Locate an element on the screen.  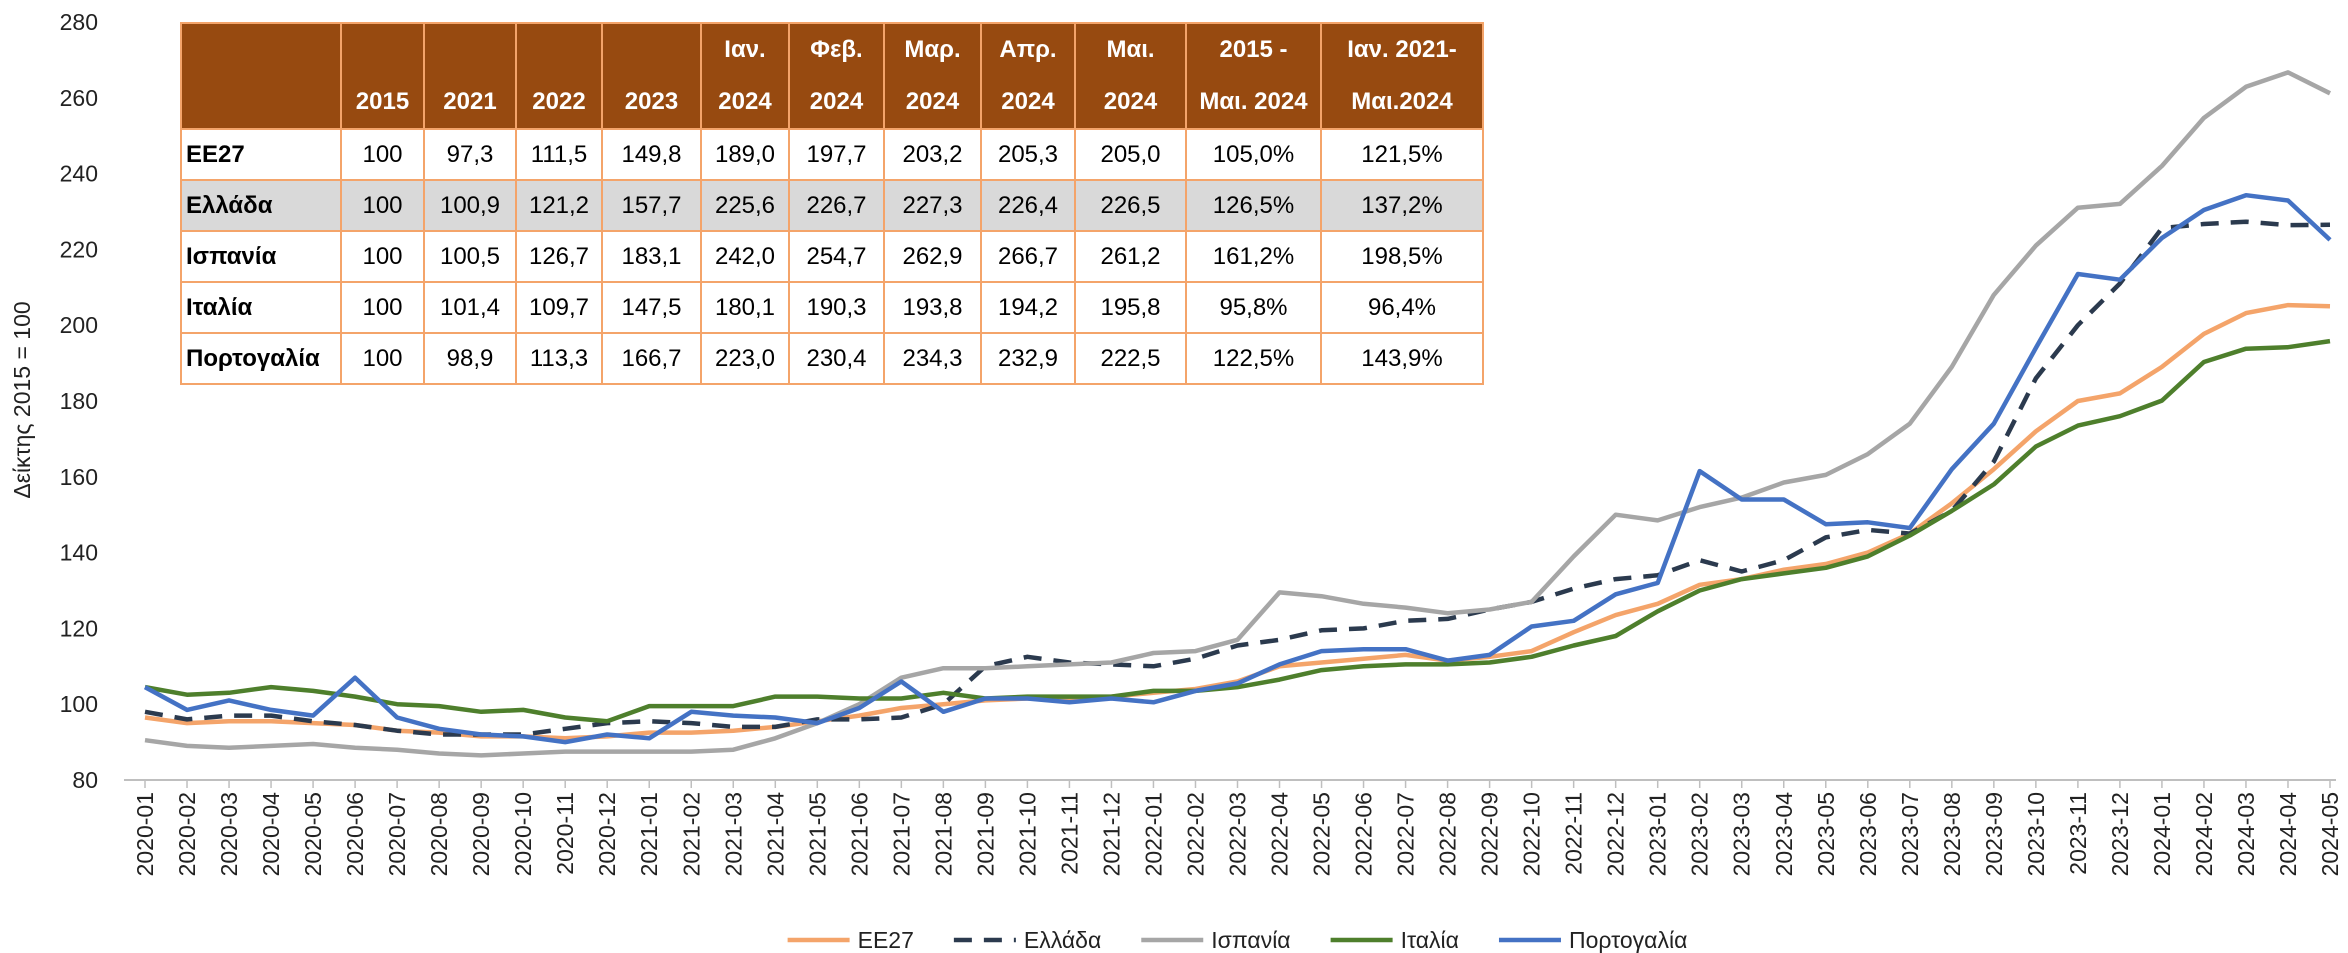
x-tick-label: 2024-01 is located at coordinates (2162, 834).